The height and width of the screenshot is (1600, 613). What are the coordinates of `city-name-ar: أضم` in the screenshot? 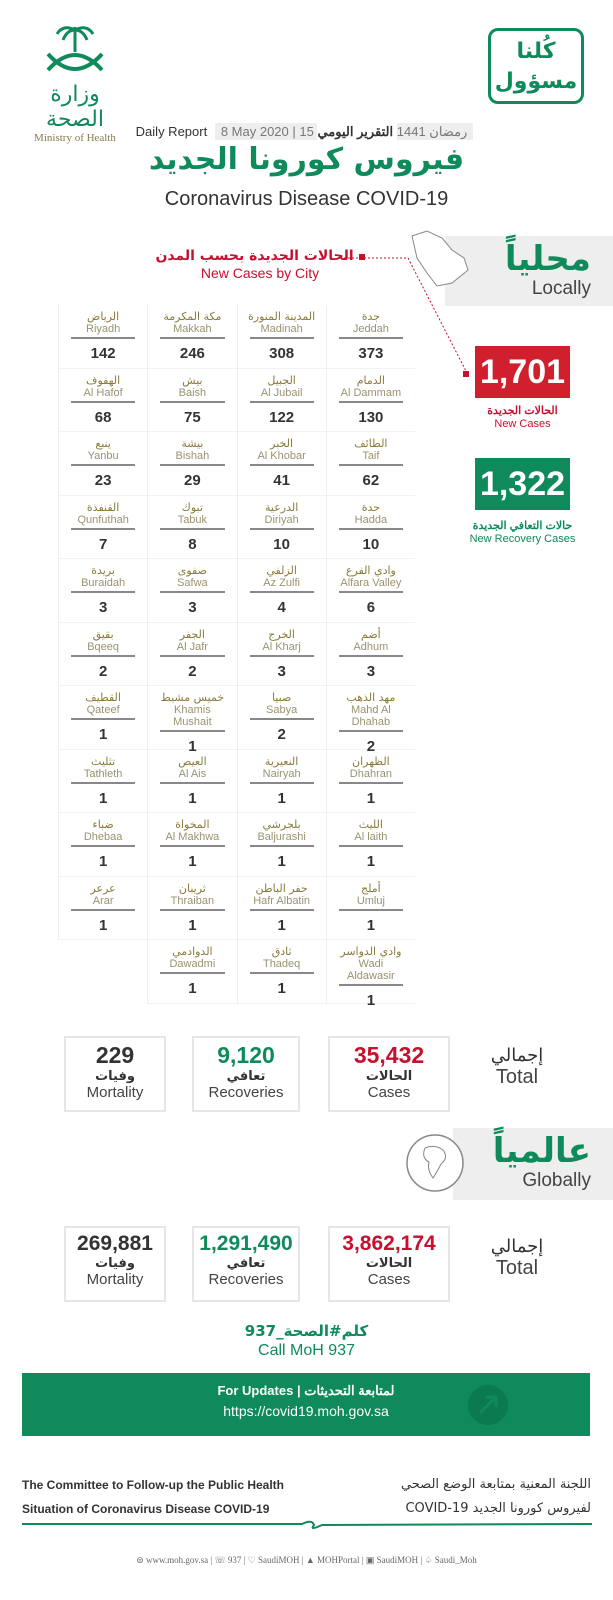 It's located at (371, 634).